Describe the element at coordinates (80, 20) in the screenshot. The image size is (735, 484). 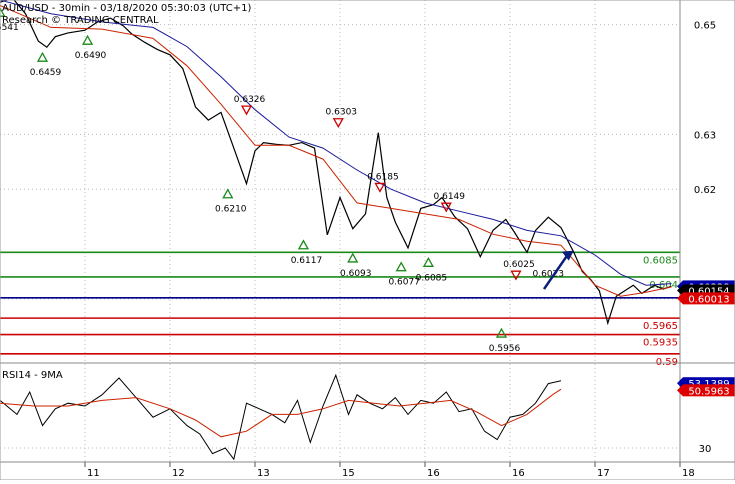
I see `chart-subtitle: Research © TRADING CENTRAL` at that location.